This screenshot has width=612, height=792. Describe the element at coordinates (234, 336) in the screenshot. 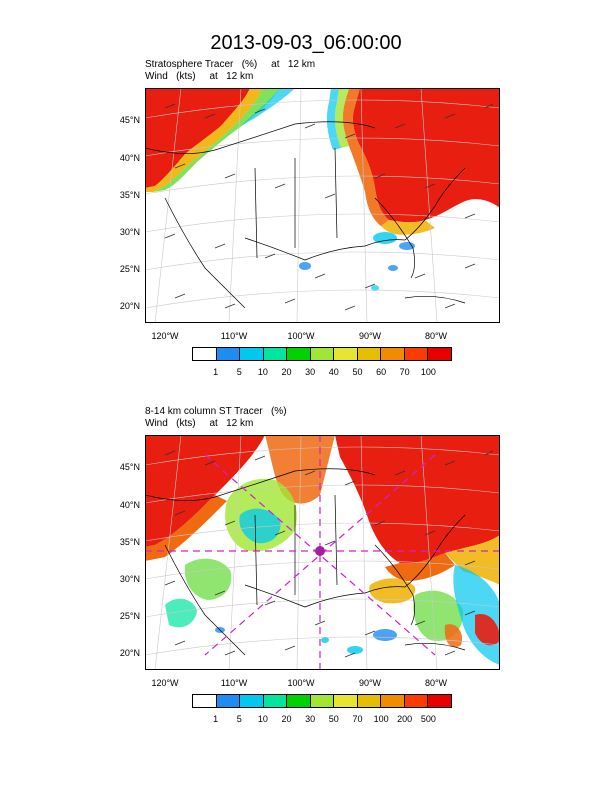

I see `panel1-lon-label: 110°W` at that location.